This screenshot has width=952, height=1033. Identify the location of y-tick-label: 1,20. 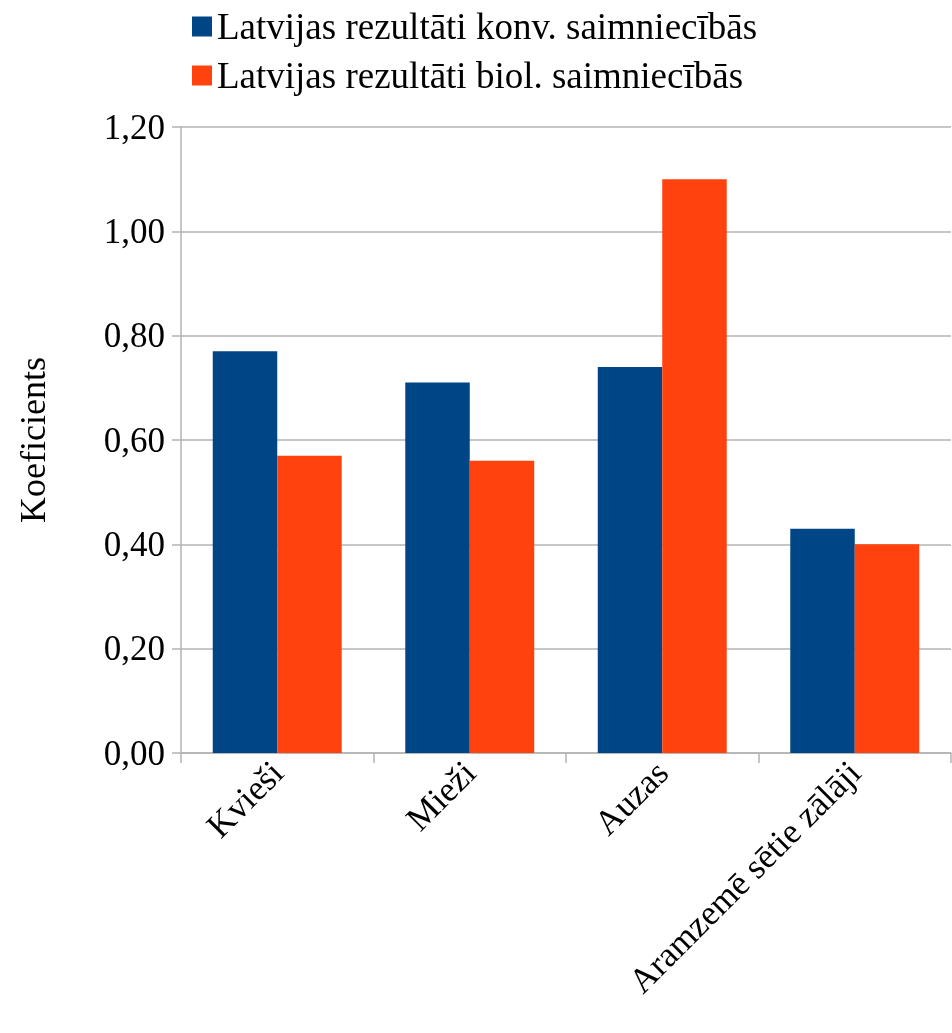
(134, 127).